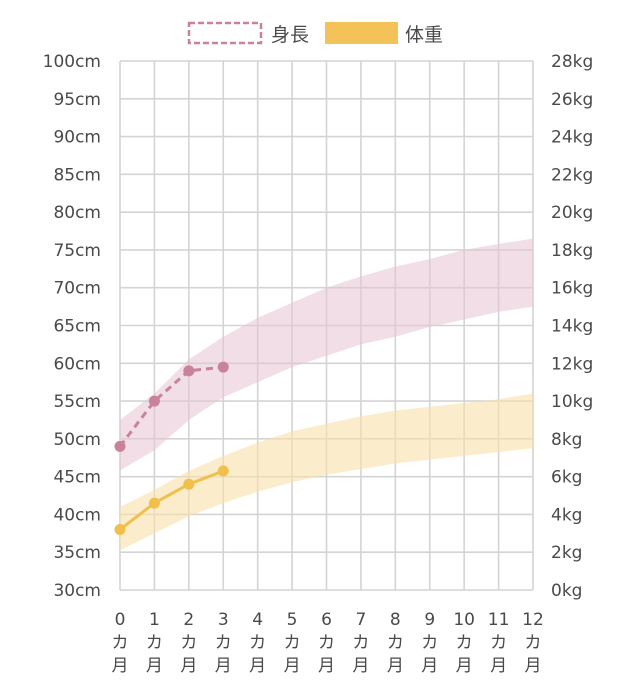  What do you see at coordinates (257, 620) in the screenshot?
I see `x-tick-label: 4` at bounding box center [257, 620].